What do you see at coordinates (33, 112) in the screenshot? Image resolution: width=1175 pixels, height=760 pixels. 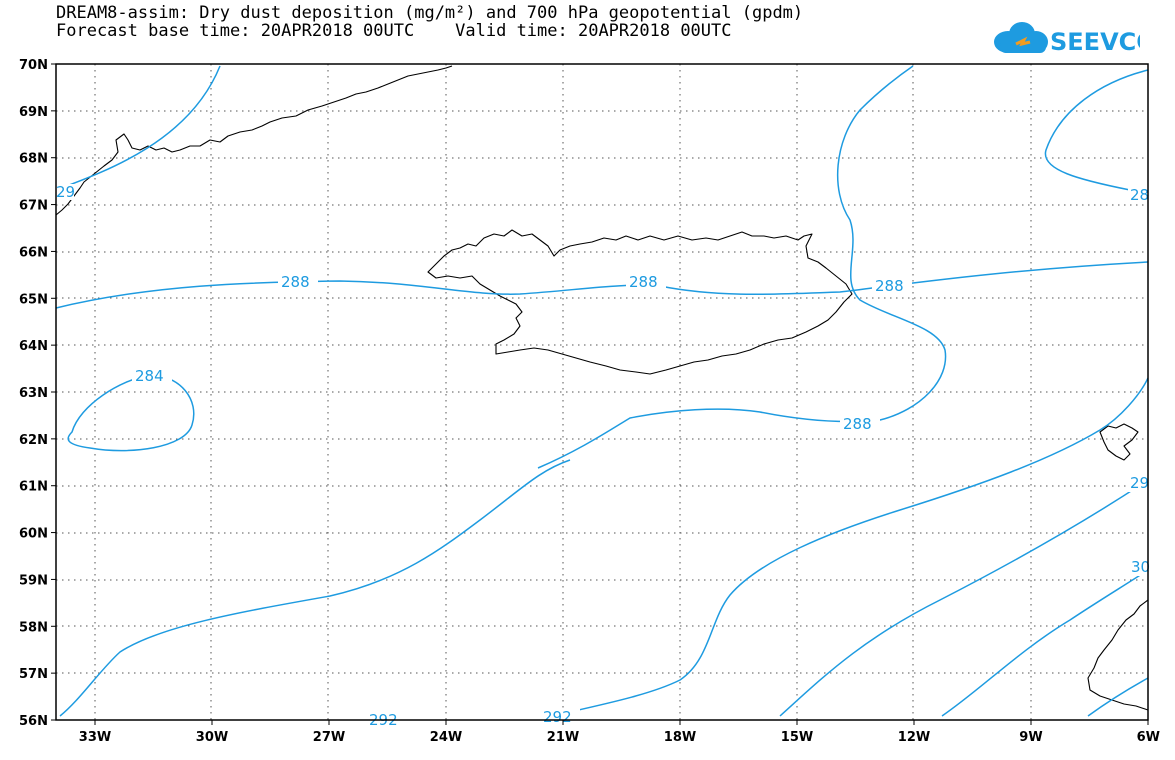 I see `lat-tick-label: 69N` at bounding box center [33, 112].